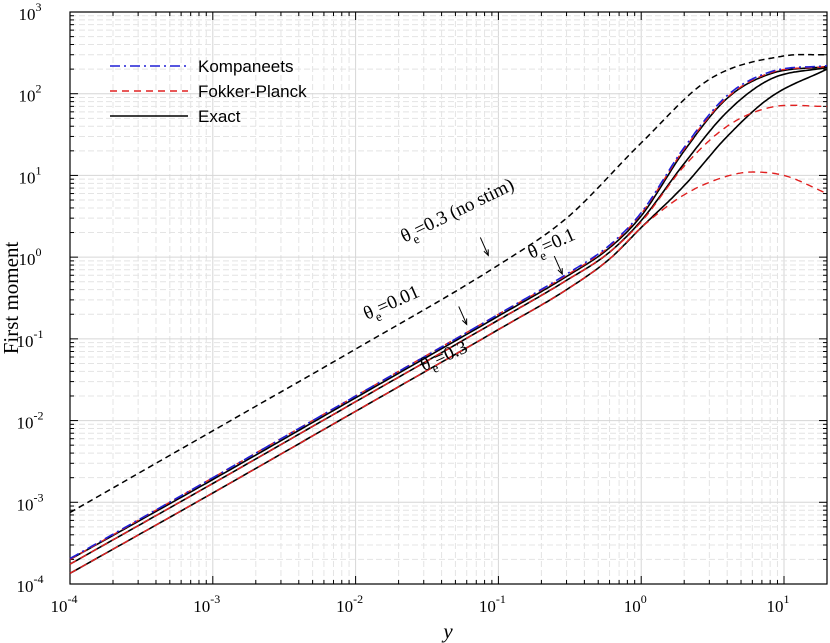  What do you see at coordinates (206, 604) in the screenshot?
I see `x-tick-label: 10⁻³` at bounding box center [206, 604].